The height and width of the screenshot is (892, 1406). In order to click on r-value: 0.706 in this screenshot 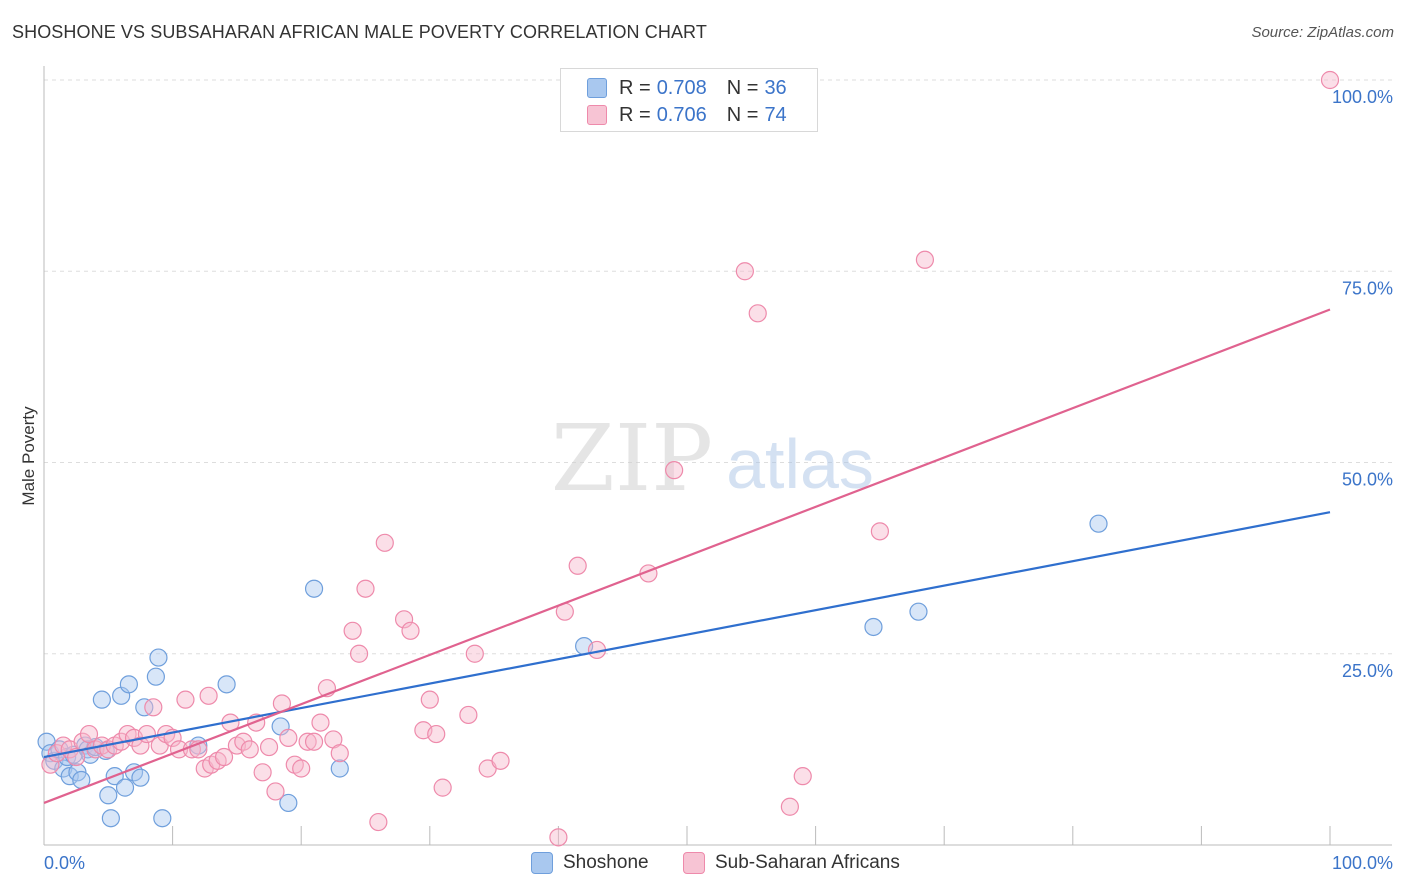, I will do `click(681, 114)`.